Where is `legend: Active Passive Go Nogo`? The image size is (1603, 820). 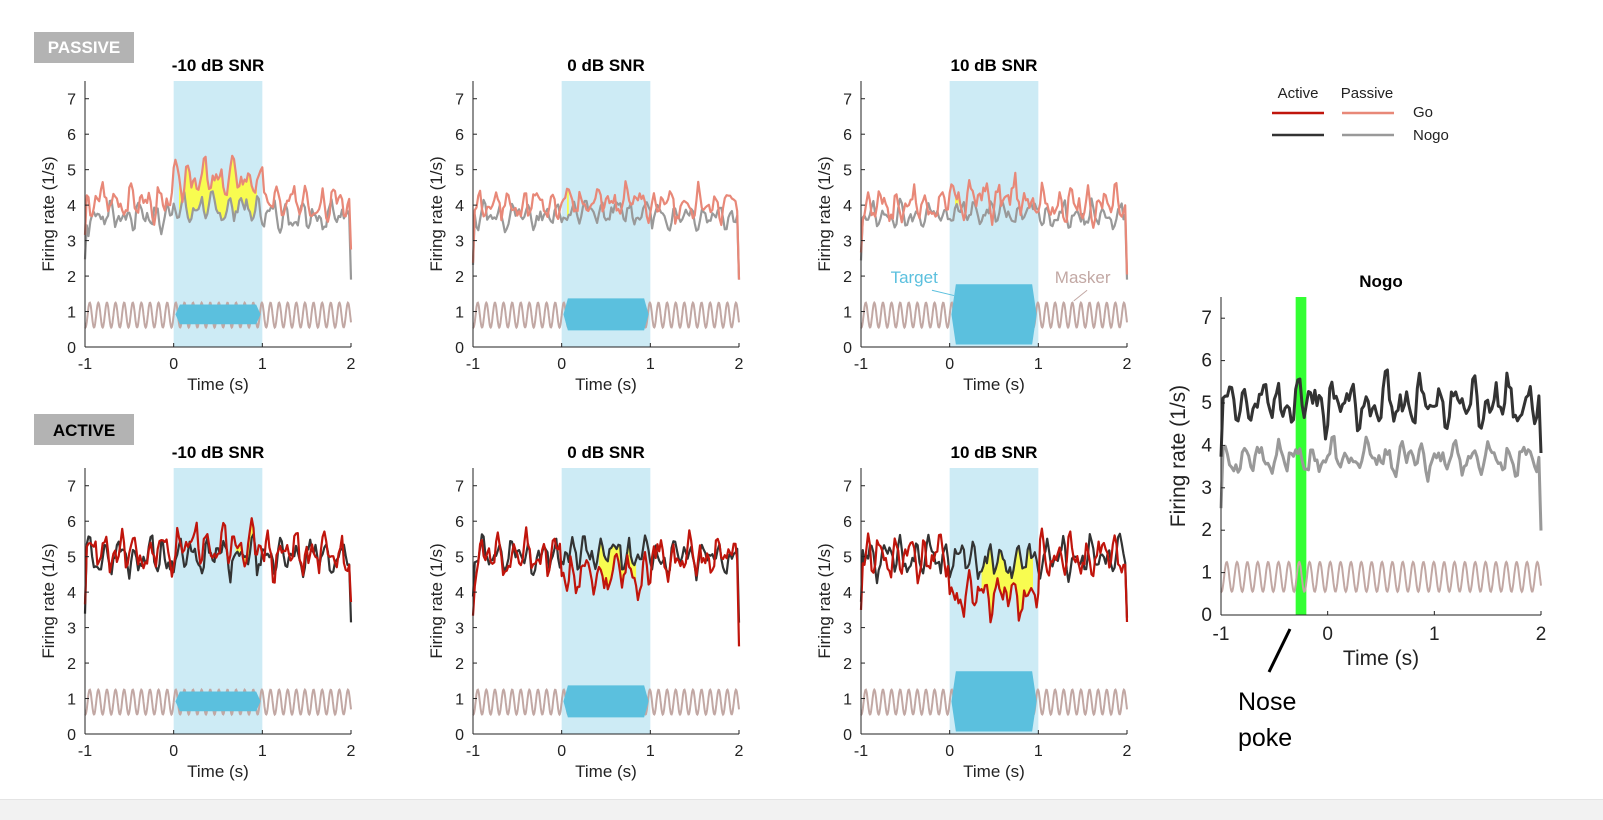 legend: Active Passive Go Nogo is located at coordinates (1360, 114).